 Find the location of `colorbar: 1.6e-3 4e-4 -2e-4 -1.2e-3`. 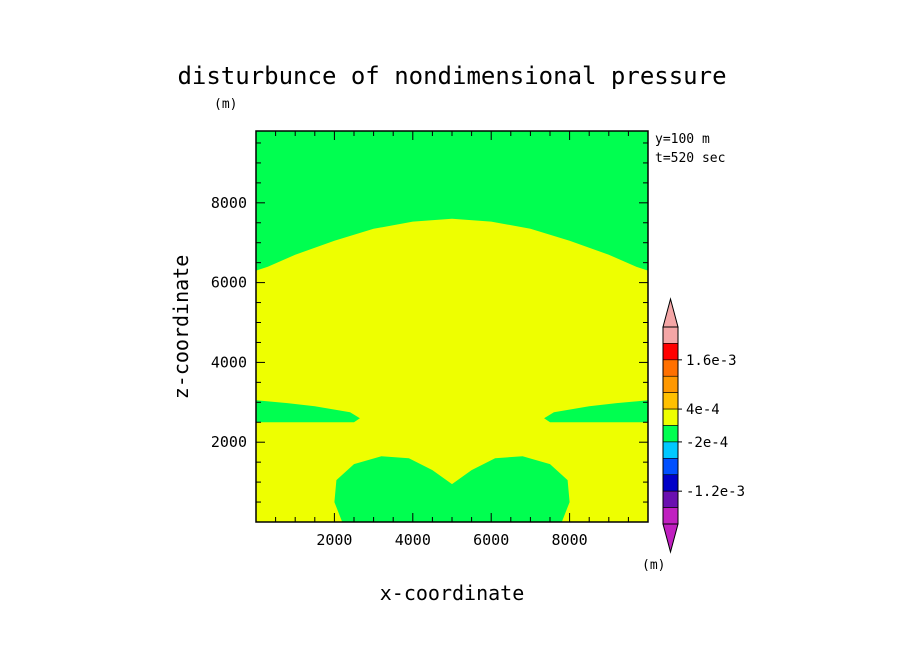

colorbar: 1.6e-3 4e-4 -2e-4 -1.2e-3 is located at coordinates (703, 425).